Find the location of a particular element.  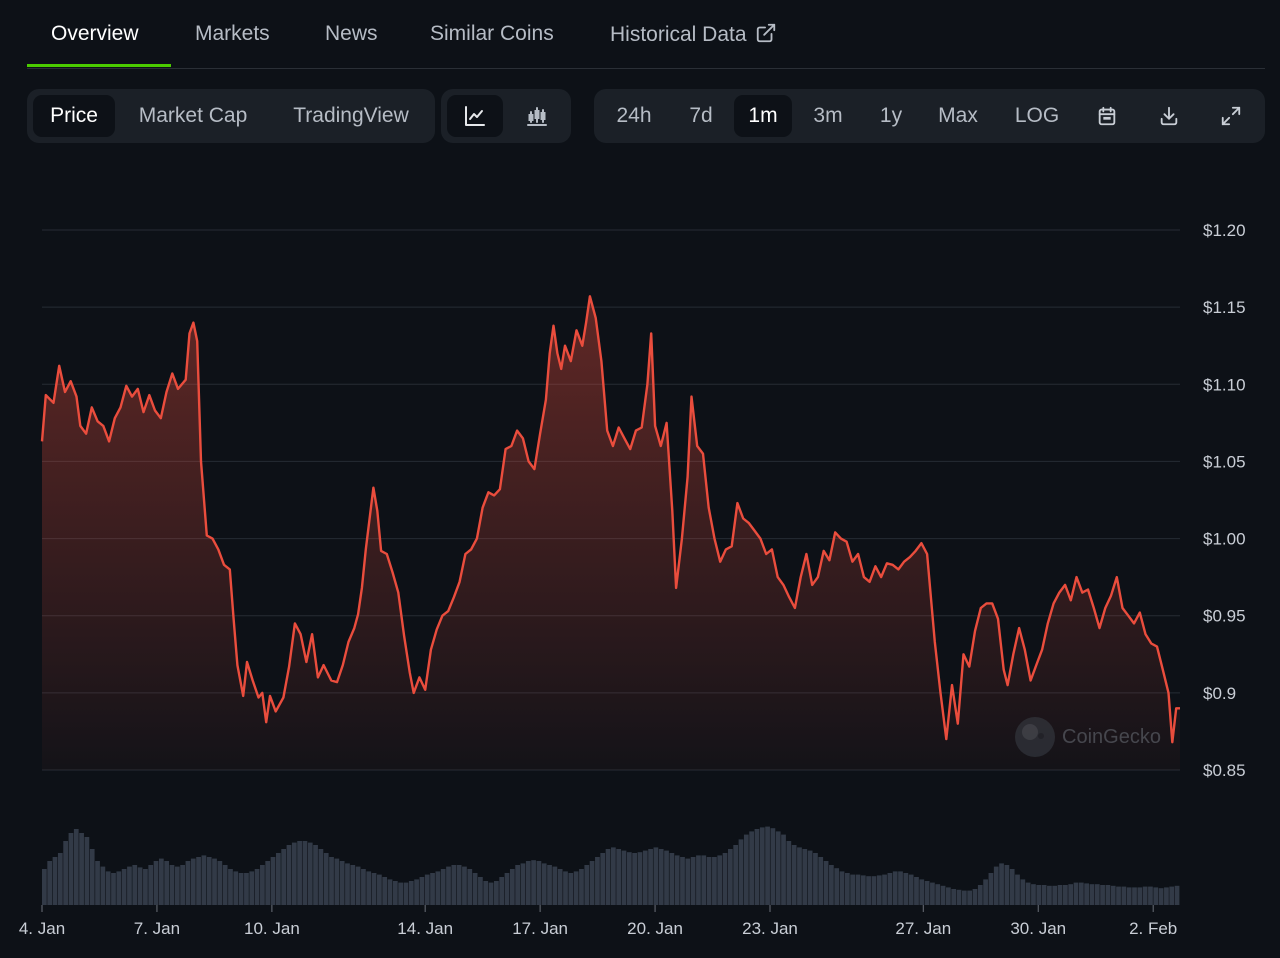

tab-markets: Markets is located at coordinates (232, 33).